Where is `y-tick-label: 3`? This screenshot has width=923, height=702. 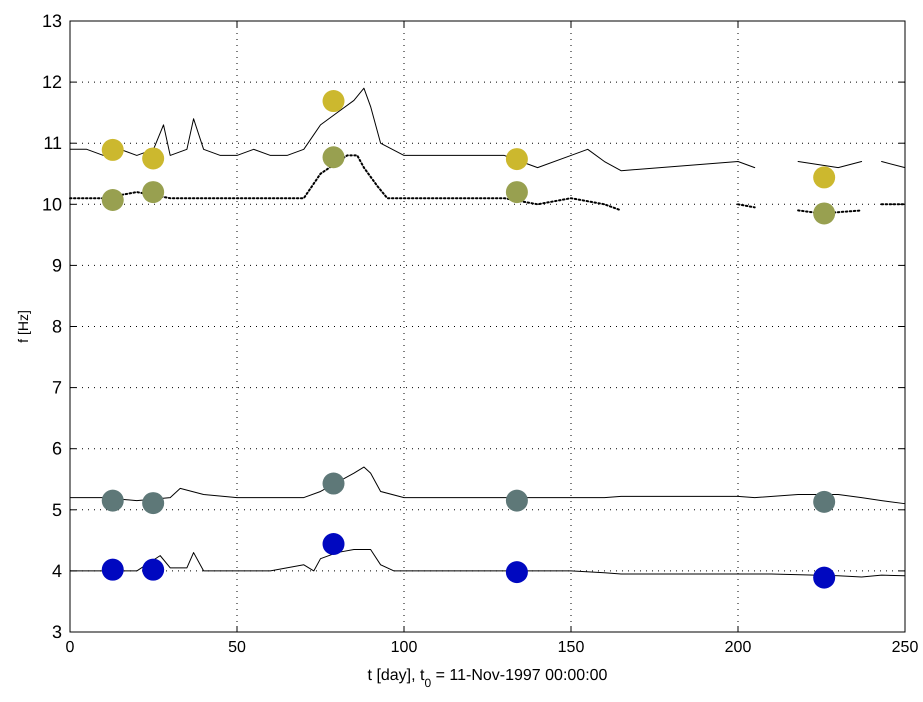
y-tick-label: 3 is located at coordinates (57, 632).